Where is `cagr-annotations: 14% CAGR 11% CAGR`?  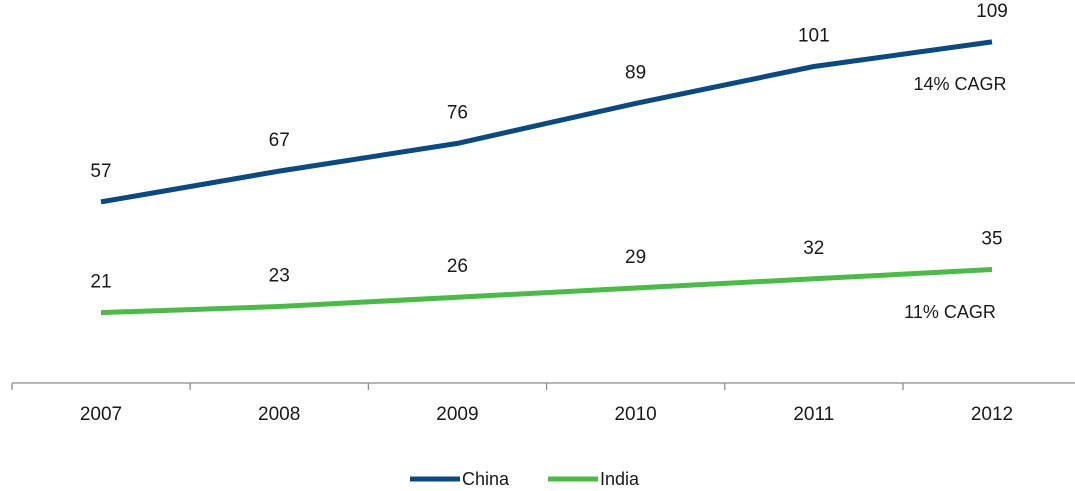
cagr-annotations: 14% CAGR 11% CAGR is located at coordinates (955, 198).